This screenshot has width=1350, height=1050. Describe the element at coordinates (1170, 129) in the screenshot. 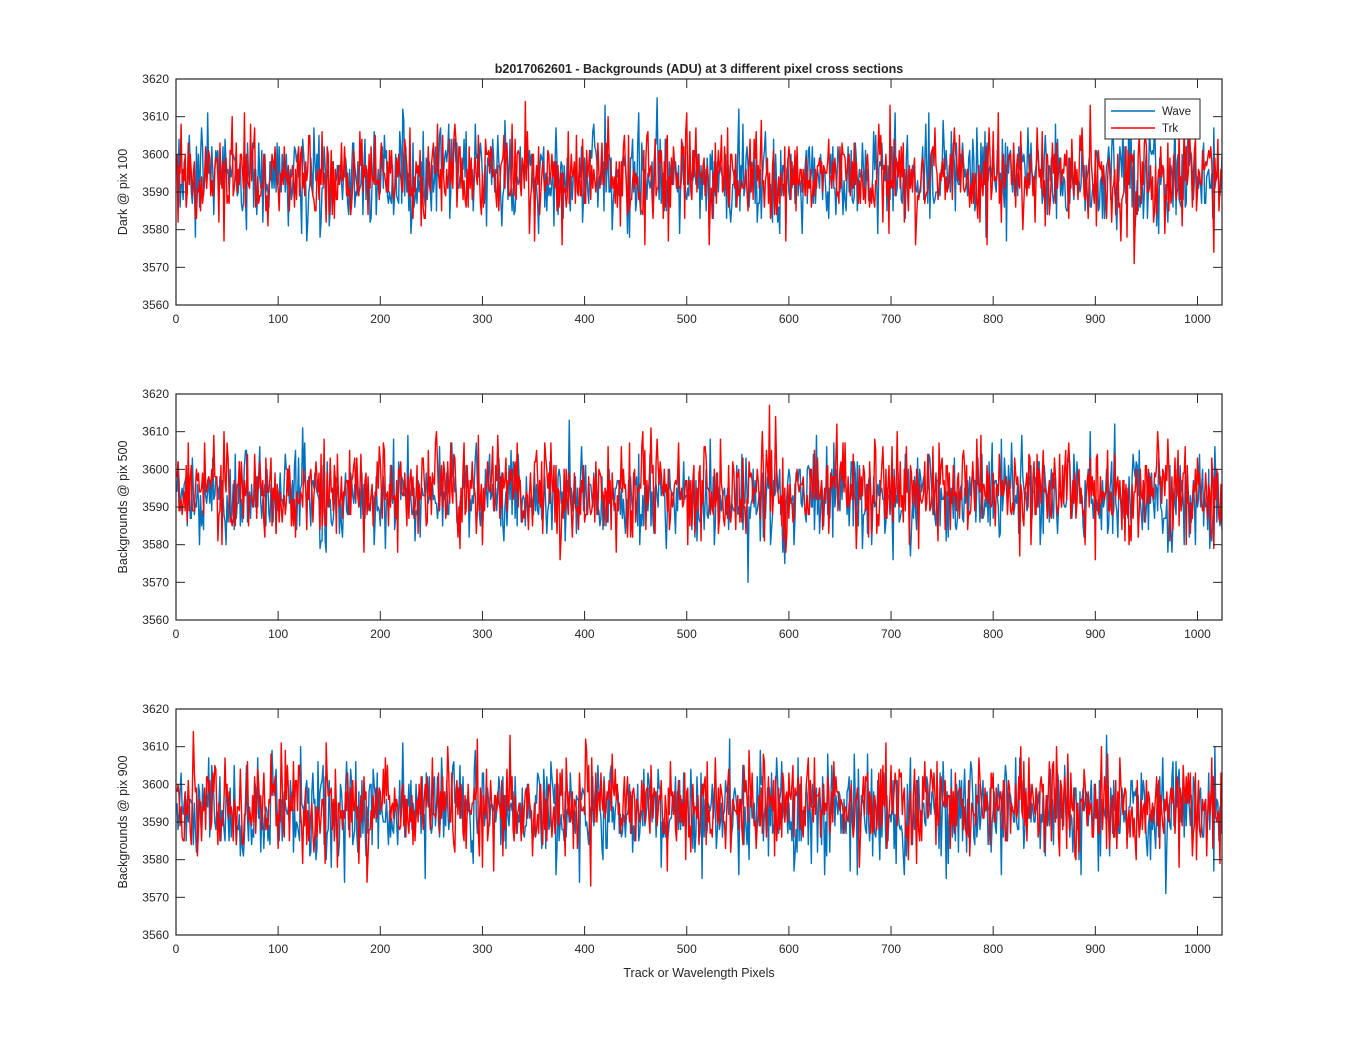

I see `legend-label-trk: Trk` at that location.